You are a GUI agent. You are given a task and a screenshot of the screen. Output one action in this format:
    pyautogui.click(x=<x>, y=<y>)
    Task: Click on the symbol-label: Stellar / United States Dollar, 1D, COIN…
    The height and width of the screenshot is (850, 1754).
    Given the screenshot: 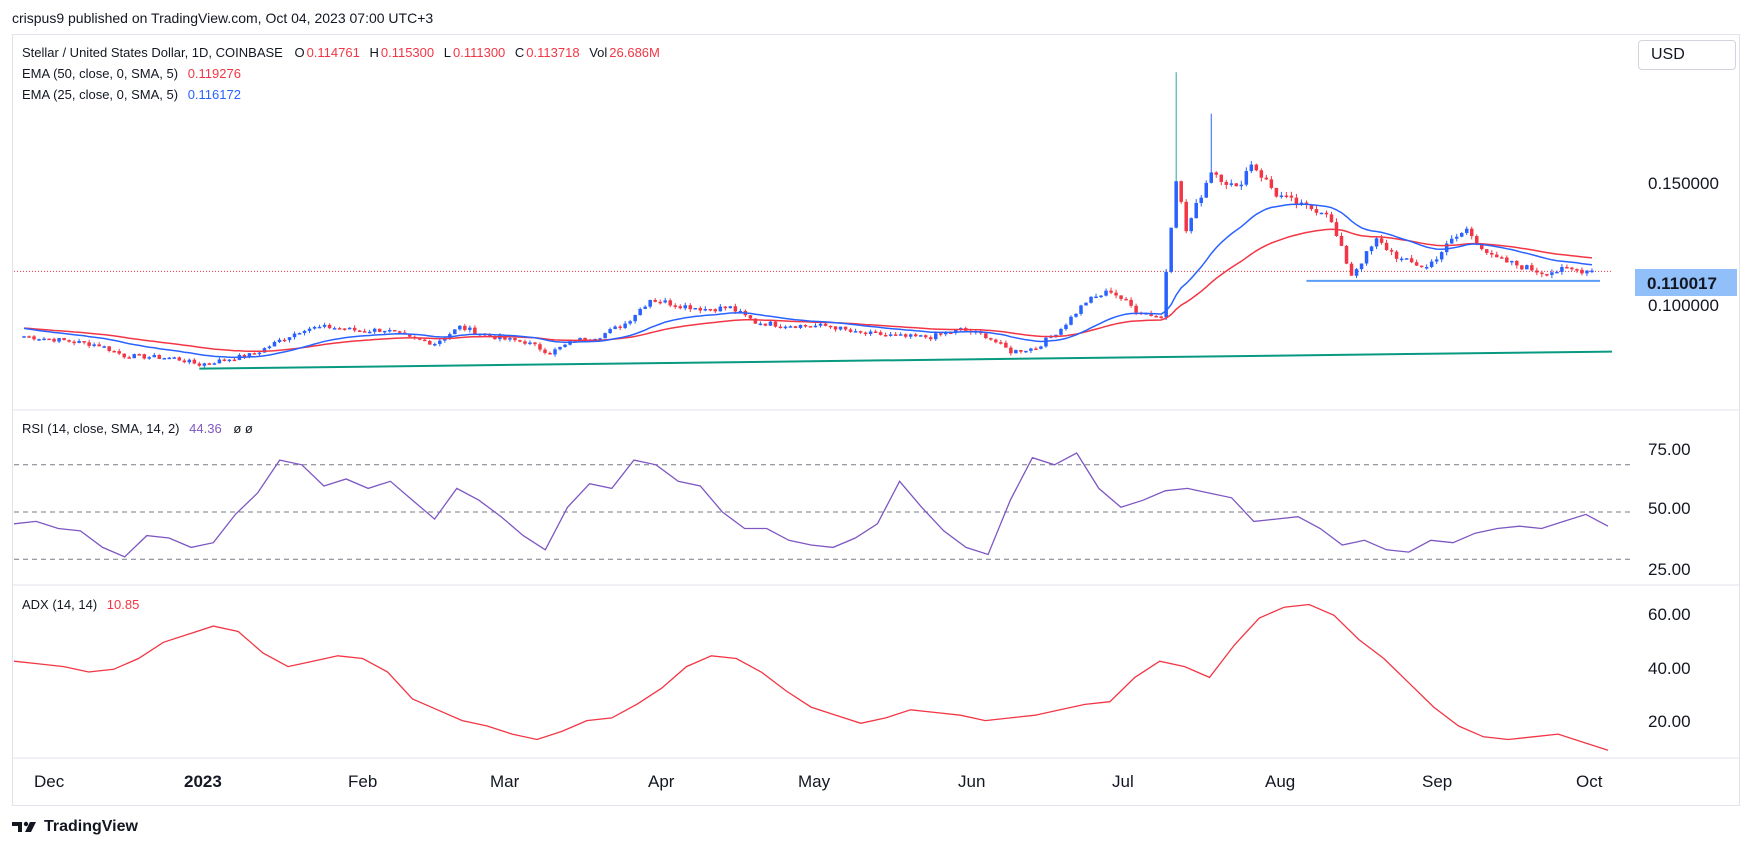 What is the action you would take?
    pyautogui.click(x=152, y=52)
    